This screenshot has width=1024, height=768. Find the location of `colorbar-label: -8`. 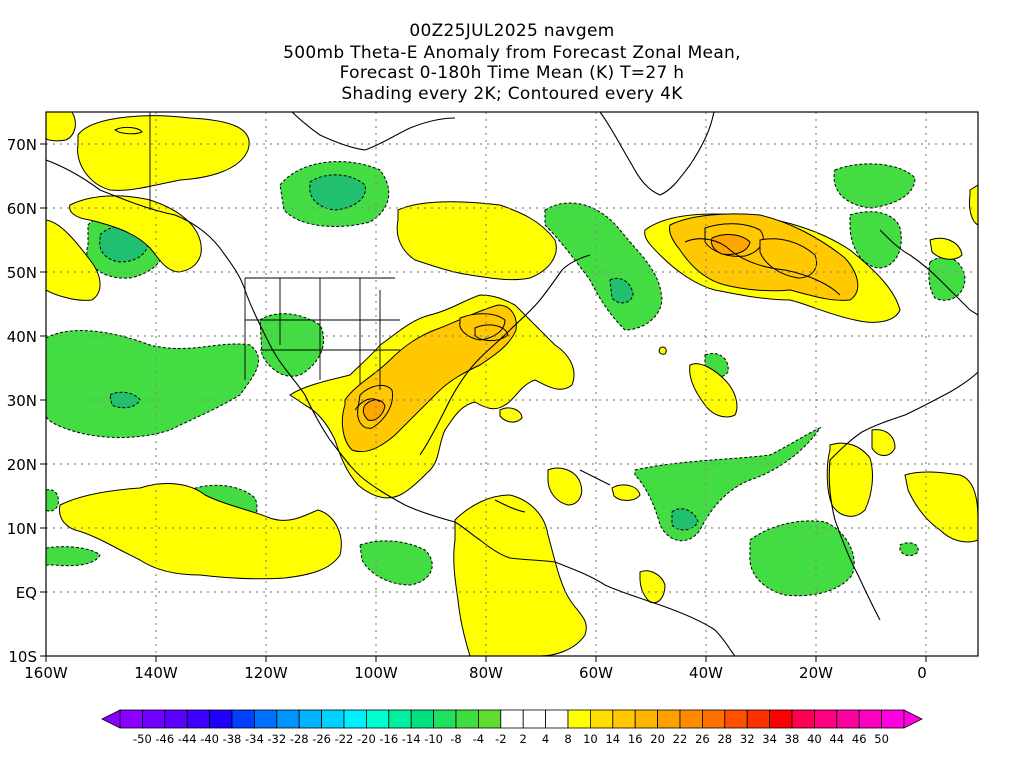

colorbar-label: -8 is located at coordinates (455, 739).